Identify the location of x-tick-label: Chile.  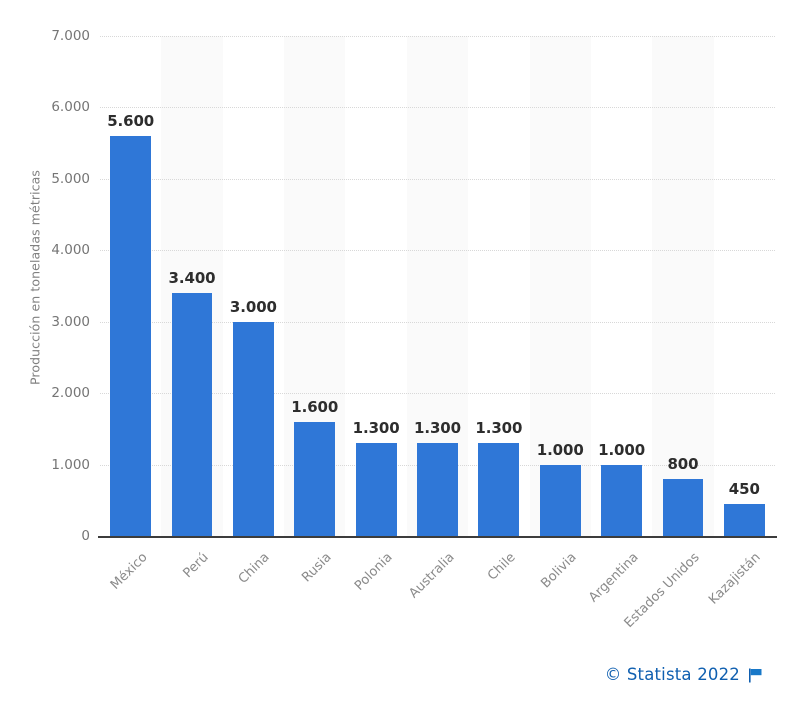
(501, 567).